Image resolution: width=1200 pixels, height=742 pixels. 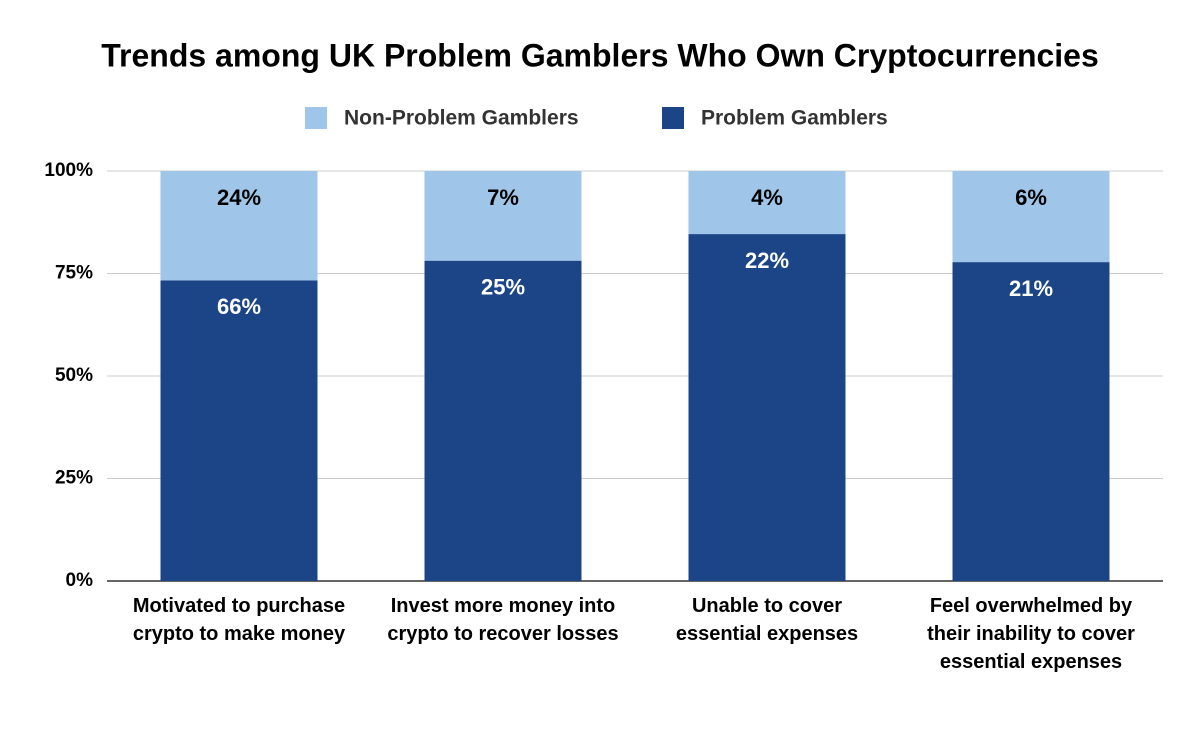 I want to click on y-tick-label: 0%, so click(x=80, y=580).